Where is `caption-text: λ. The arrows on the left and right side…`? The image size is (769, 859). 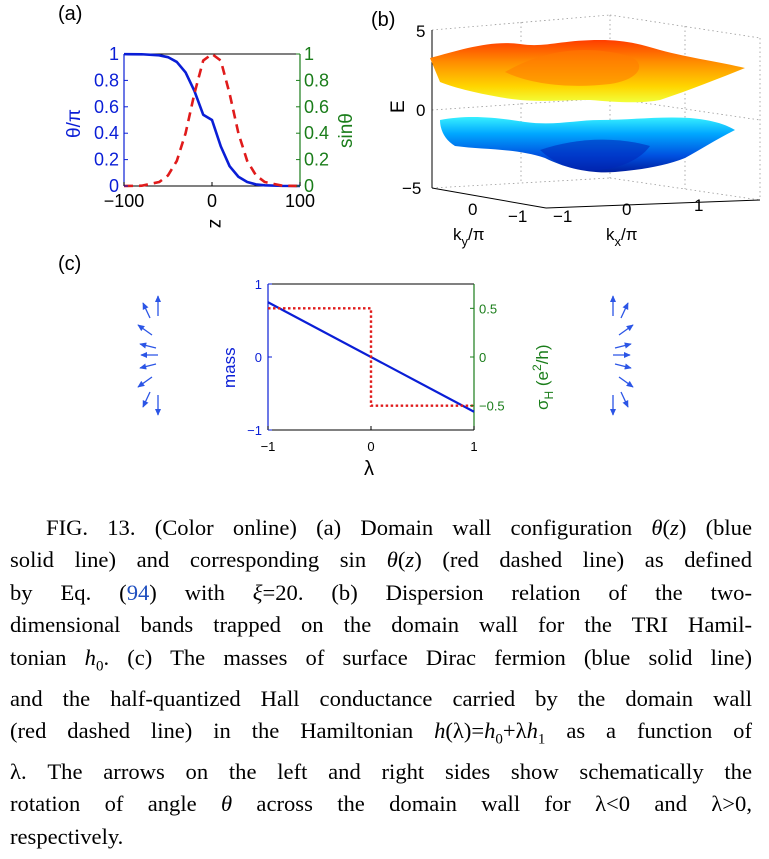 caption-text: λ. The arrows on the left and right side… is located at coordinates (381, 771).